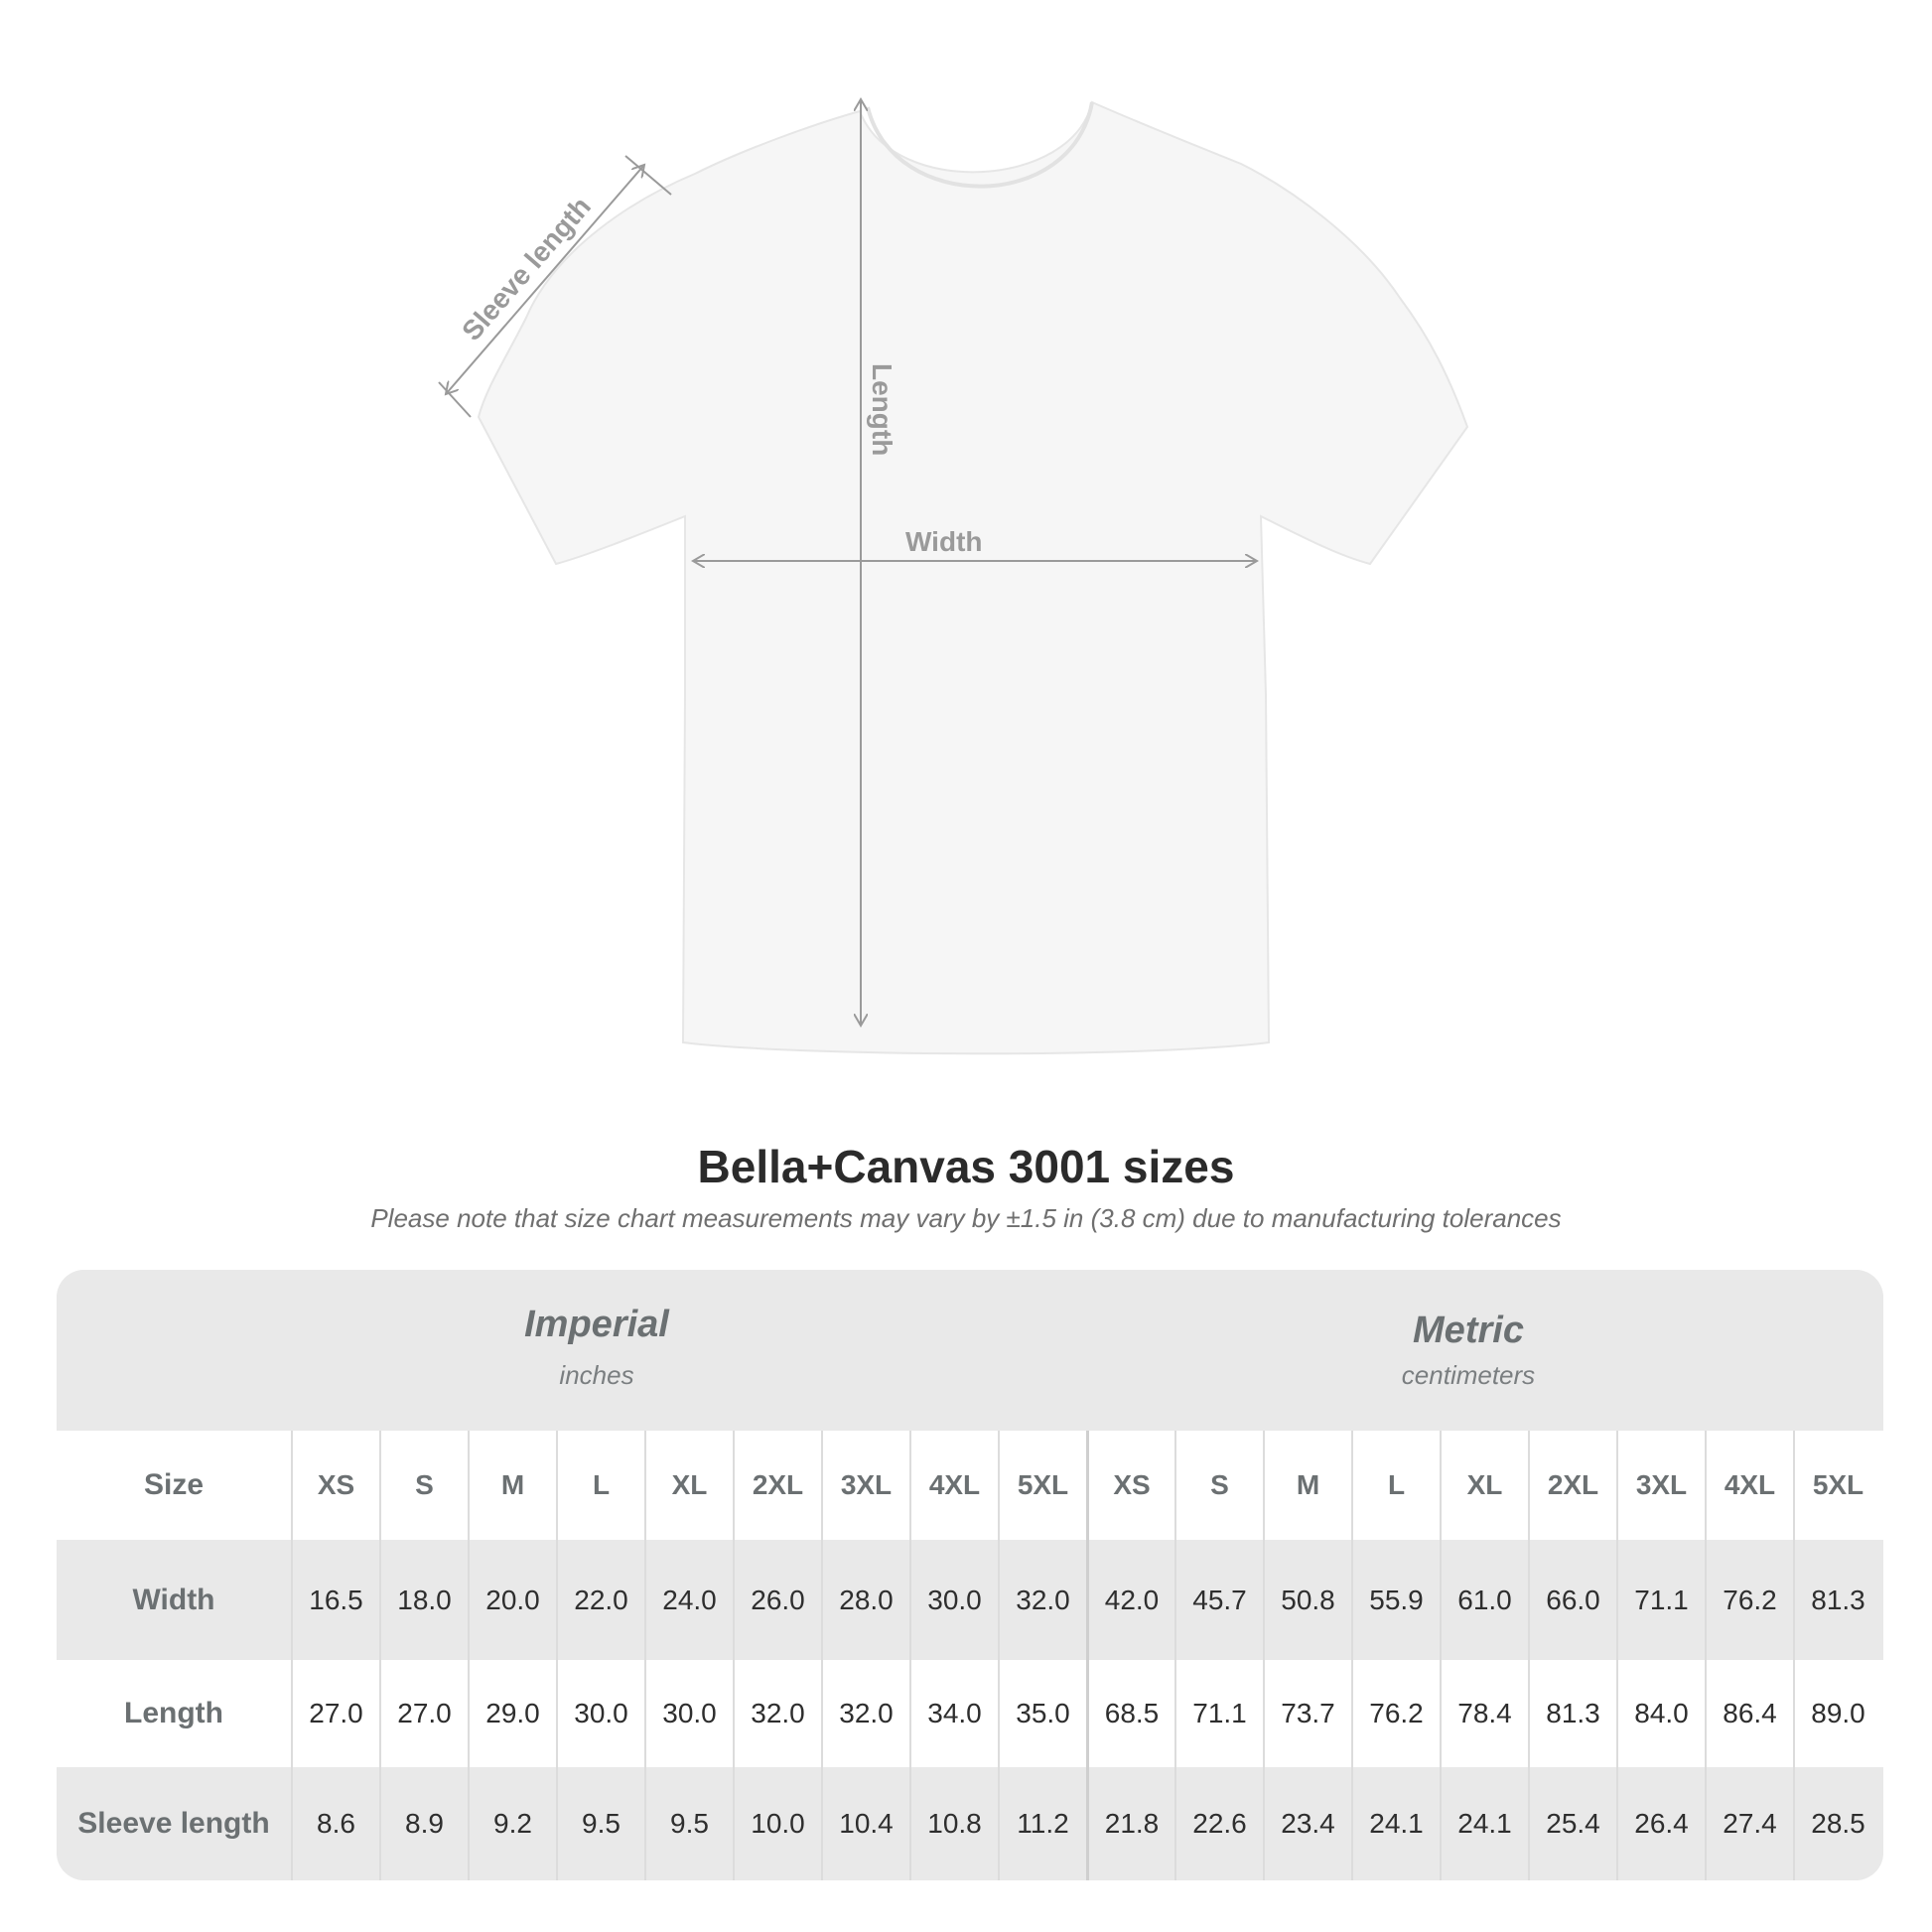 The width and height of the screenshot is (1932, 1932). Describe the element at coordinates (1661, 1823) in the screenshot. I see `table-cell: 26.4` at that location.